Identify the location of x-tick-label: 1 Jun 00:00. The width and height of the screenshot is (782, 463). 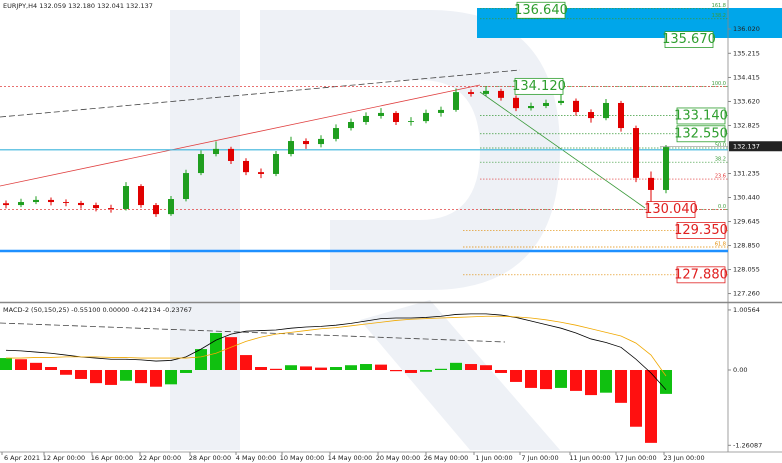
(493, 458).